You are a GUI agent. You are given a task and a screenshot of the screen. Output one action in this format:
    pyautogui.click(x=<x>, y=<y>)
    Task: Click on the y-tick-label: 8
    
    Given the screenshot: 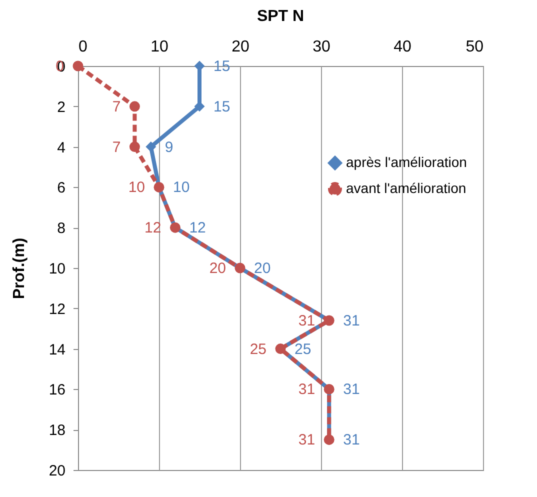 What is the action you would take?
    pyautogui.click(x=61, y=229)
    